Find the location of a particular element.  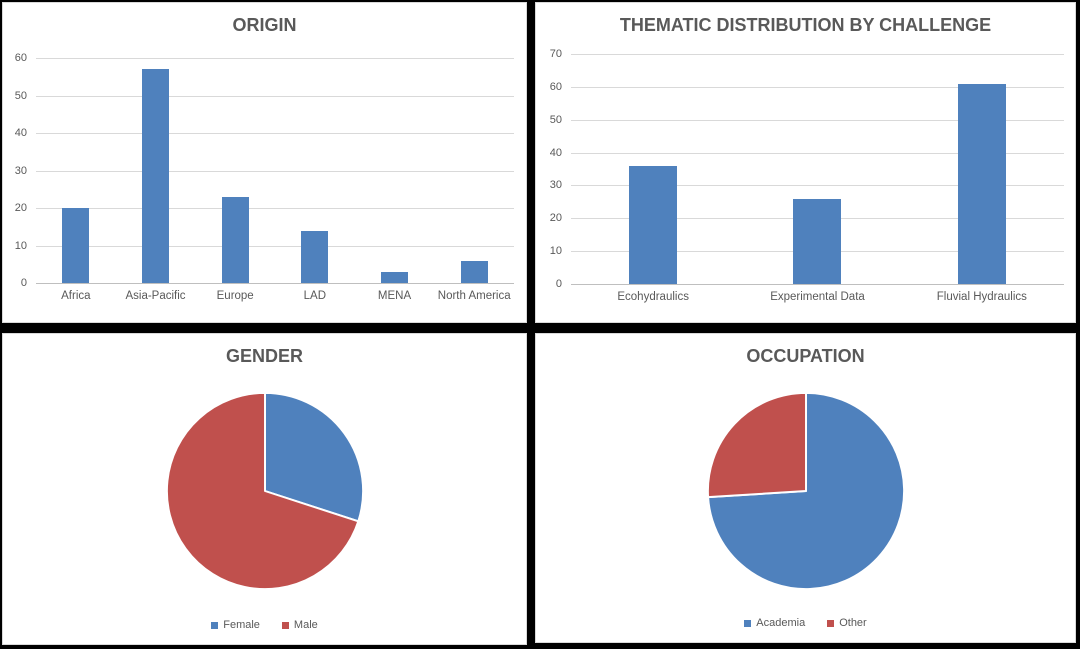

thematic-chart-title: THEMATIC DISTRIBUTION BY CHALLENGE is located at coordinates (805, 25).